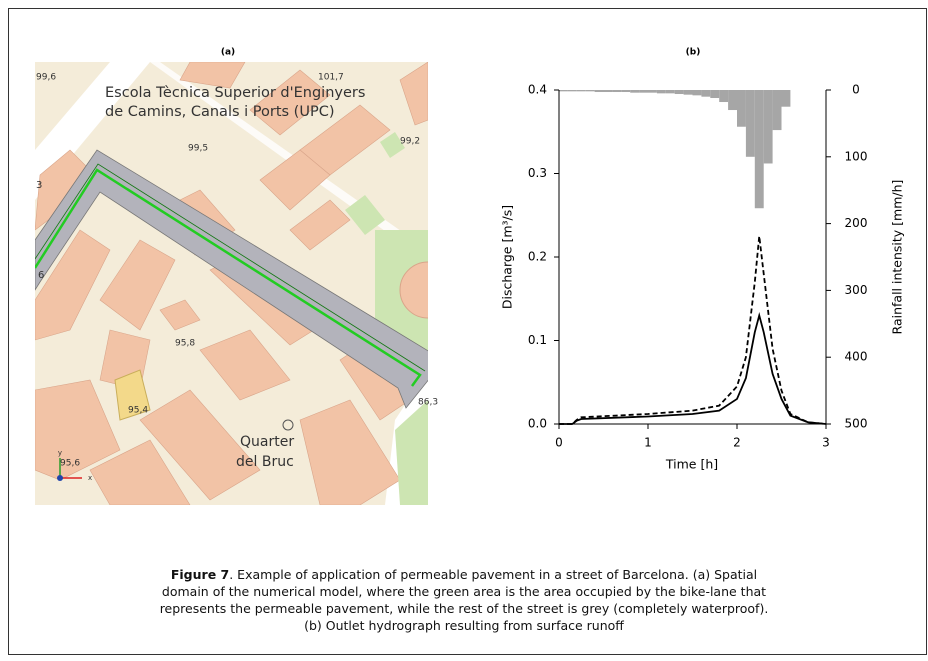 This screenshot has height=661, width=928. Describe the element at coordinates (228, 53) in the screenshot. I see `panel-label: (a)` at that location.